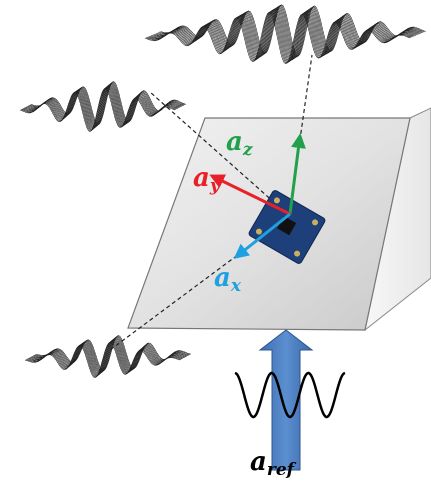 This screenshot has width=431, height=484. I want to click on z-axis-arrow, so click(297, 174).